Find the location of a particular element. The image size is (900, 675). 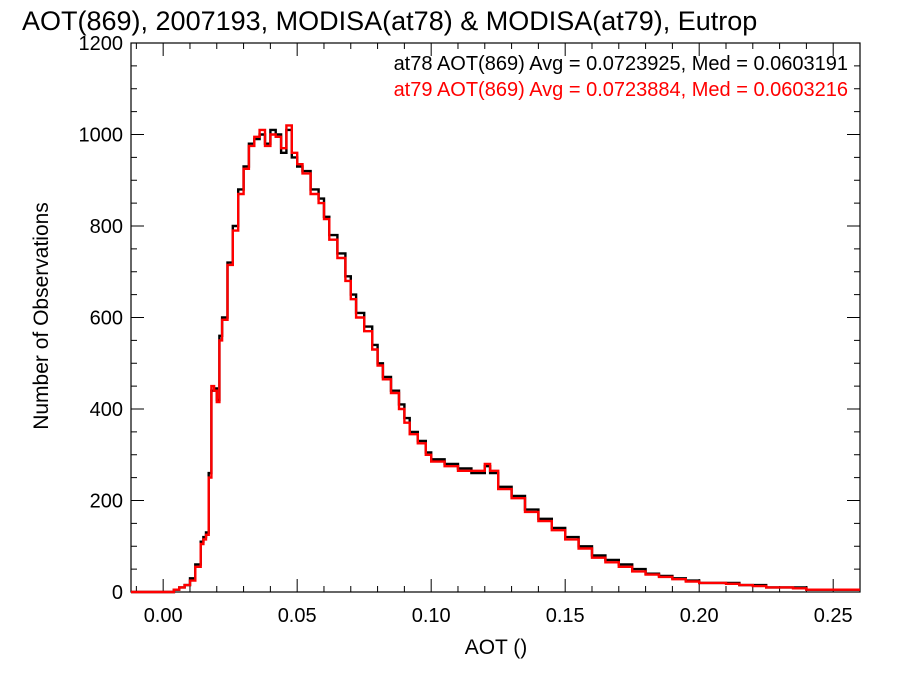

y-tick-label: 0 is located at coordinates (117, 593).